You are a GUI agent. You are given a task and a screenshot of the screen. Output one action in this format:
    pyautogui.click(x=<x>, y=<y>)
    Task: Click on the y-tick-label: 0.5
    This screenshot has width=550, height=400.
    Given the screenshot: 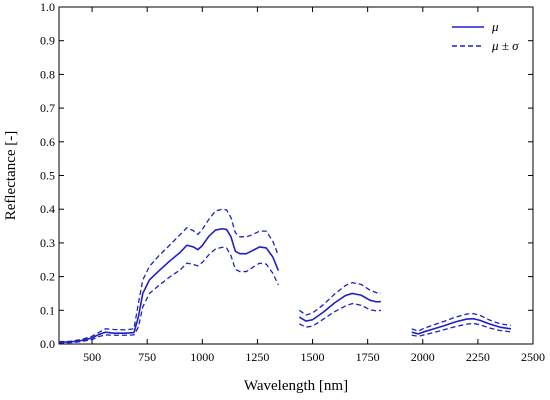 What is the action you would take?
    pyautogui.click(x=47, y=176)
    